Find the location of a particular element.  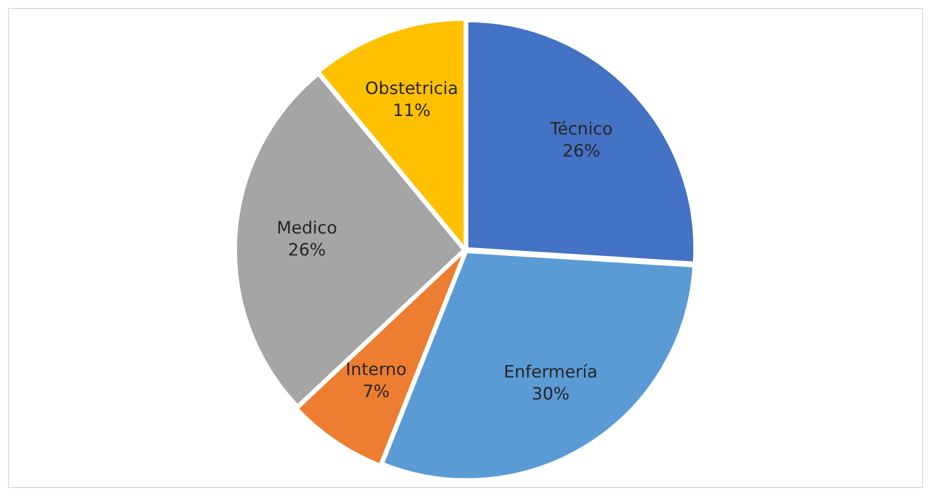

slice-label: Medico is located at coordinates (307, 228).